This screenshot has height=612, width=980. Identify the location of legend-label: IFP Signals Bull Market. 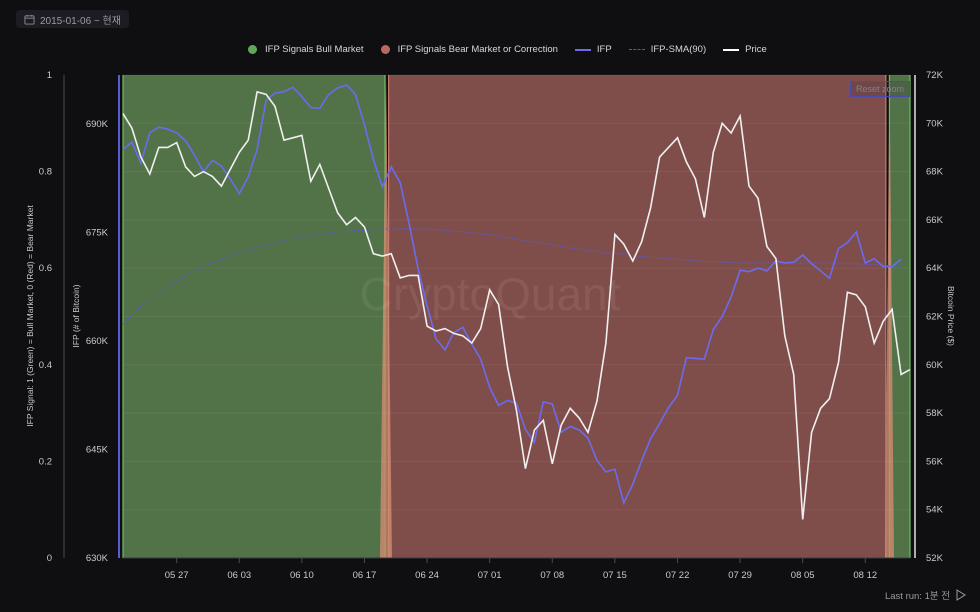
(314, 49).